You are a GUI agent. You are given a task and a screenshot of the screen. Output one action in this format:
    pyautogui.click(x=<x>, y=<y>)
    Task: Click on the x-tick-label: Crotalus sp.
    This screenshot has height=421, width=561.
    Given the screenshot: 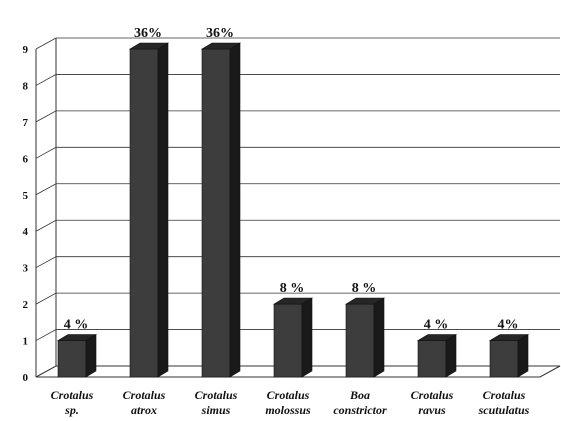 What is the action you would take?
    pyautogui.click(x=72, y=402)
    